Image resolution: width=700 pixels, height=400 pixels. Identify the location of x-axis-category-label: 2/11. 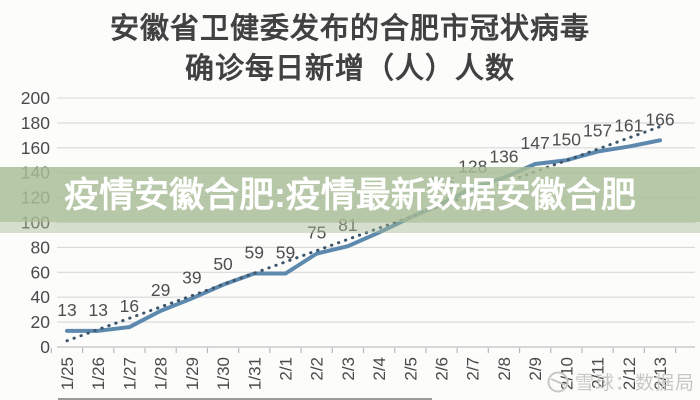
(598, 373).